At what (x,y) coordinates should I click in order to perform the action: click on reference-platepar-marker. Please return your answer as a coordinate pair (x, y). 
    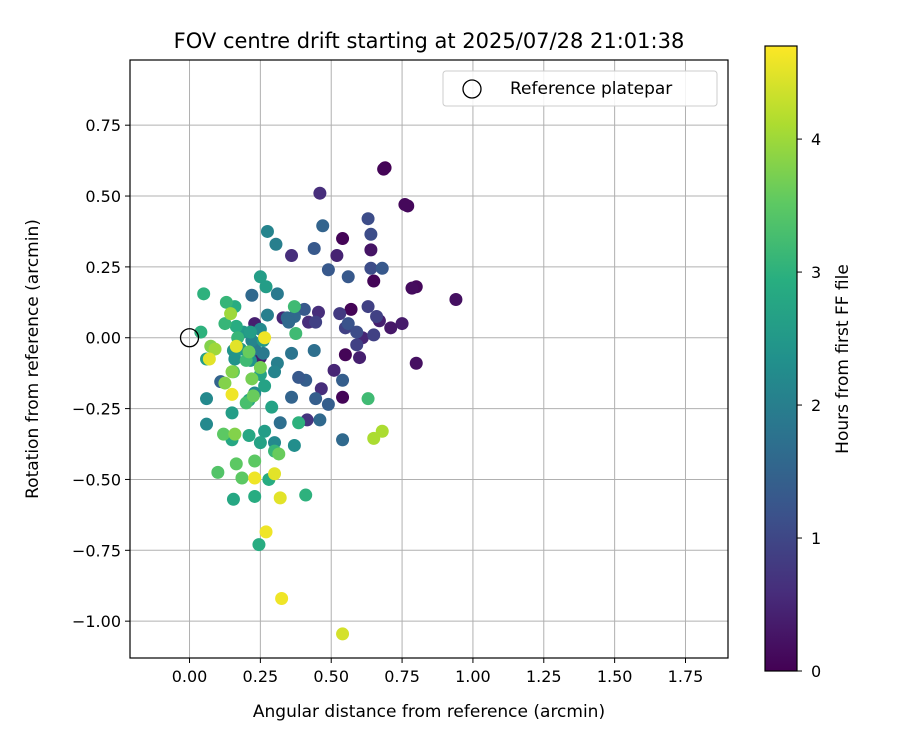
    Looking at the image, I should click on (189, 338).